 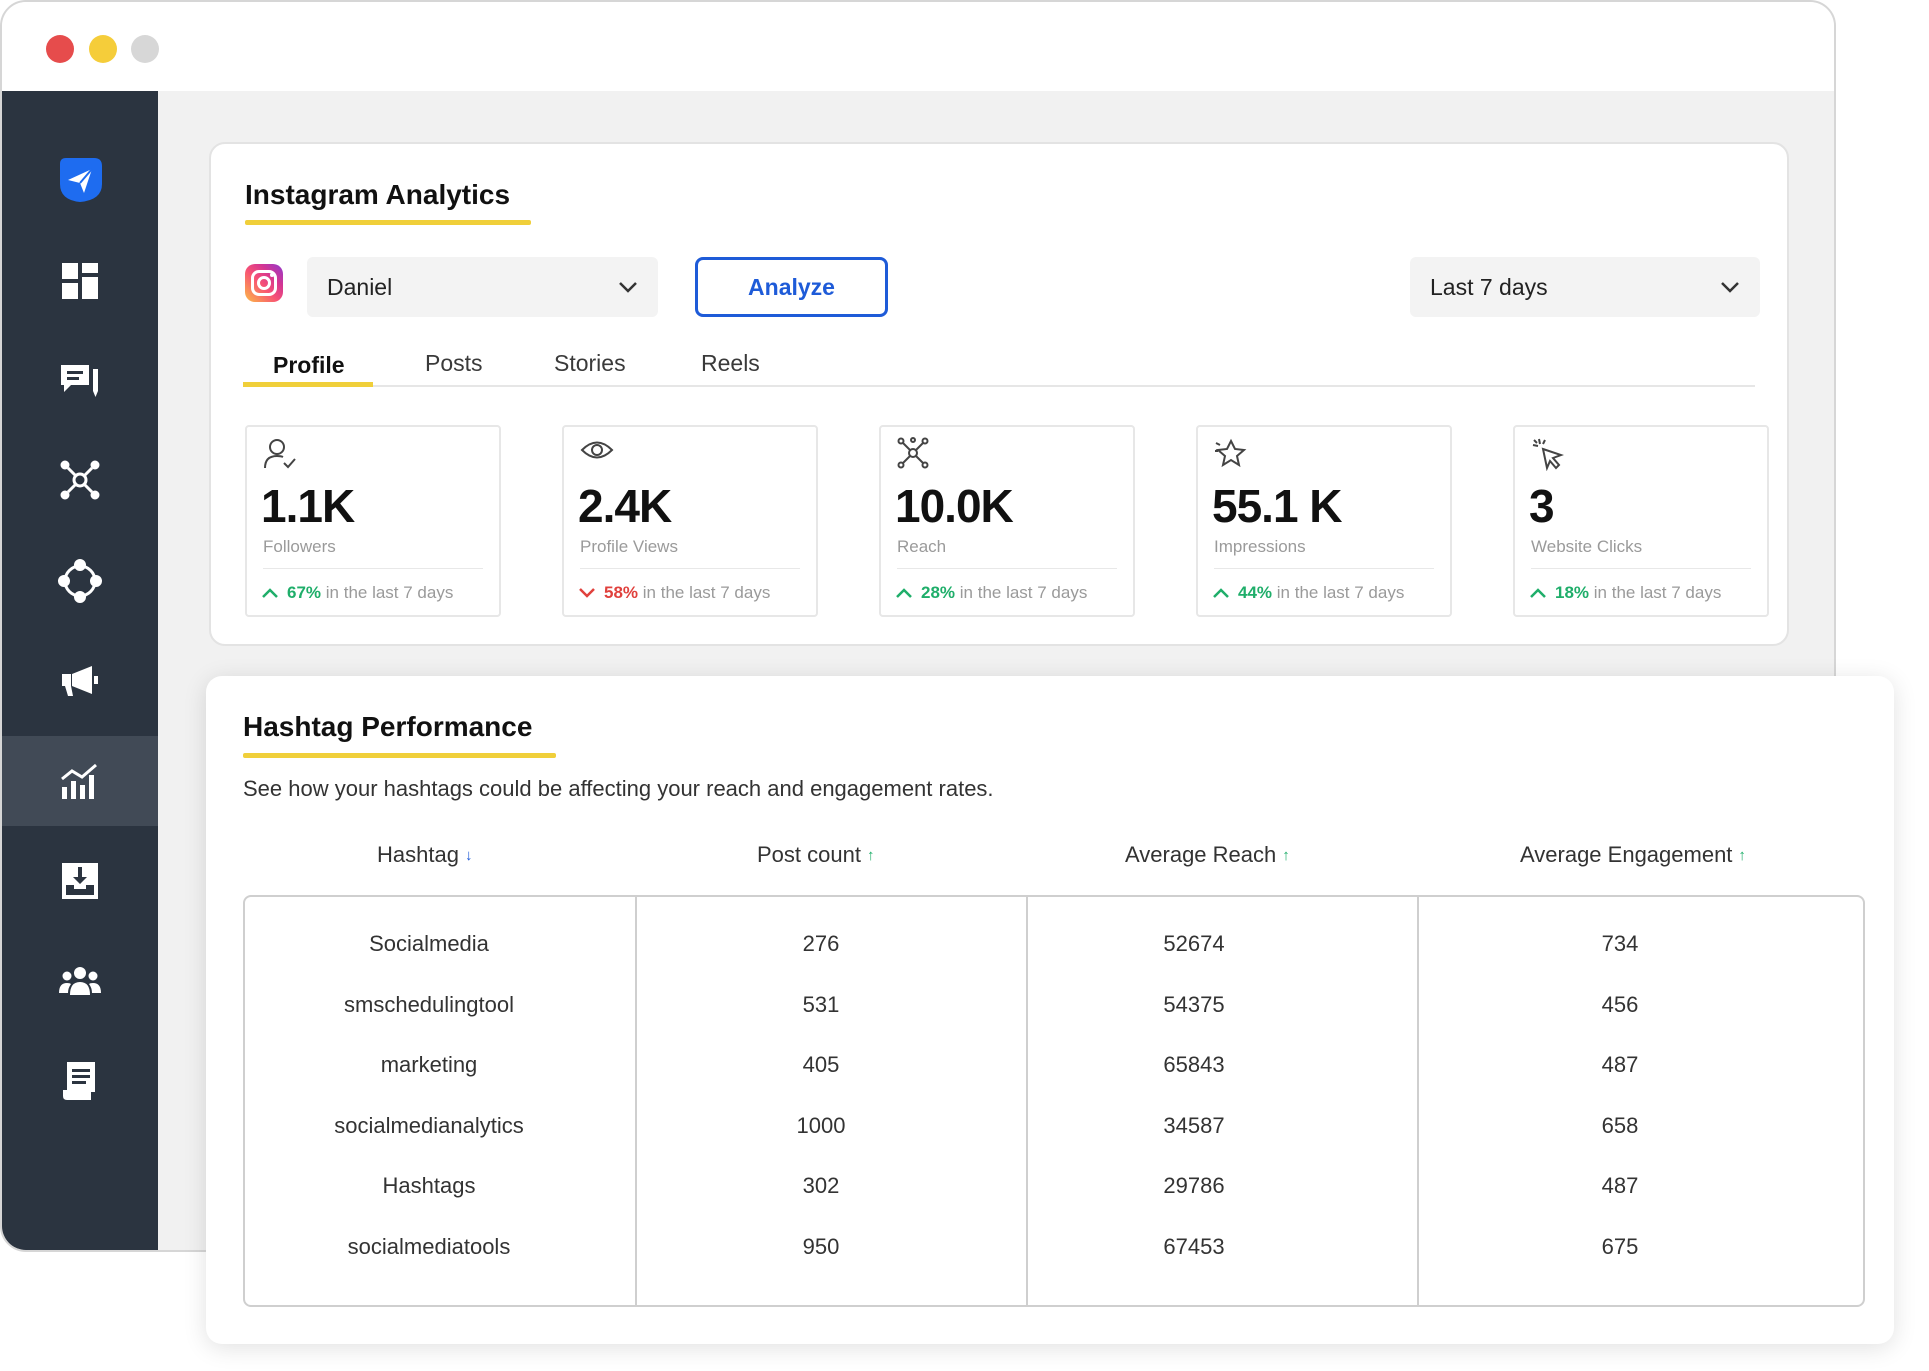 What do you see at coordinates (80, 180) in the screenshot?
I see `send-logo-icon` at bounding box center [80, 180].